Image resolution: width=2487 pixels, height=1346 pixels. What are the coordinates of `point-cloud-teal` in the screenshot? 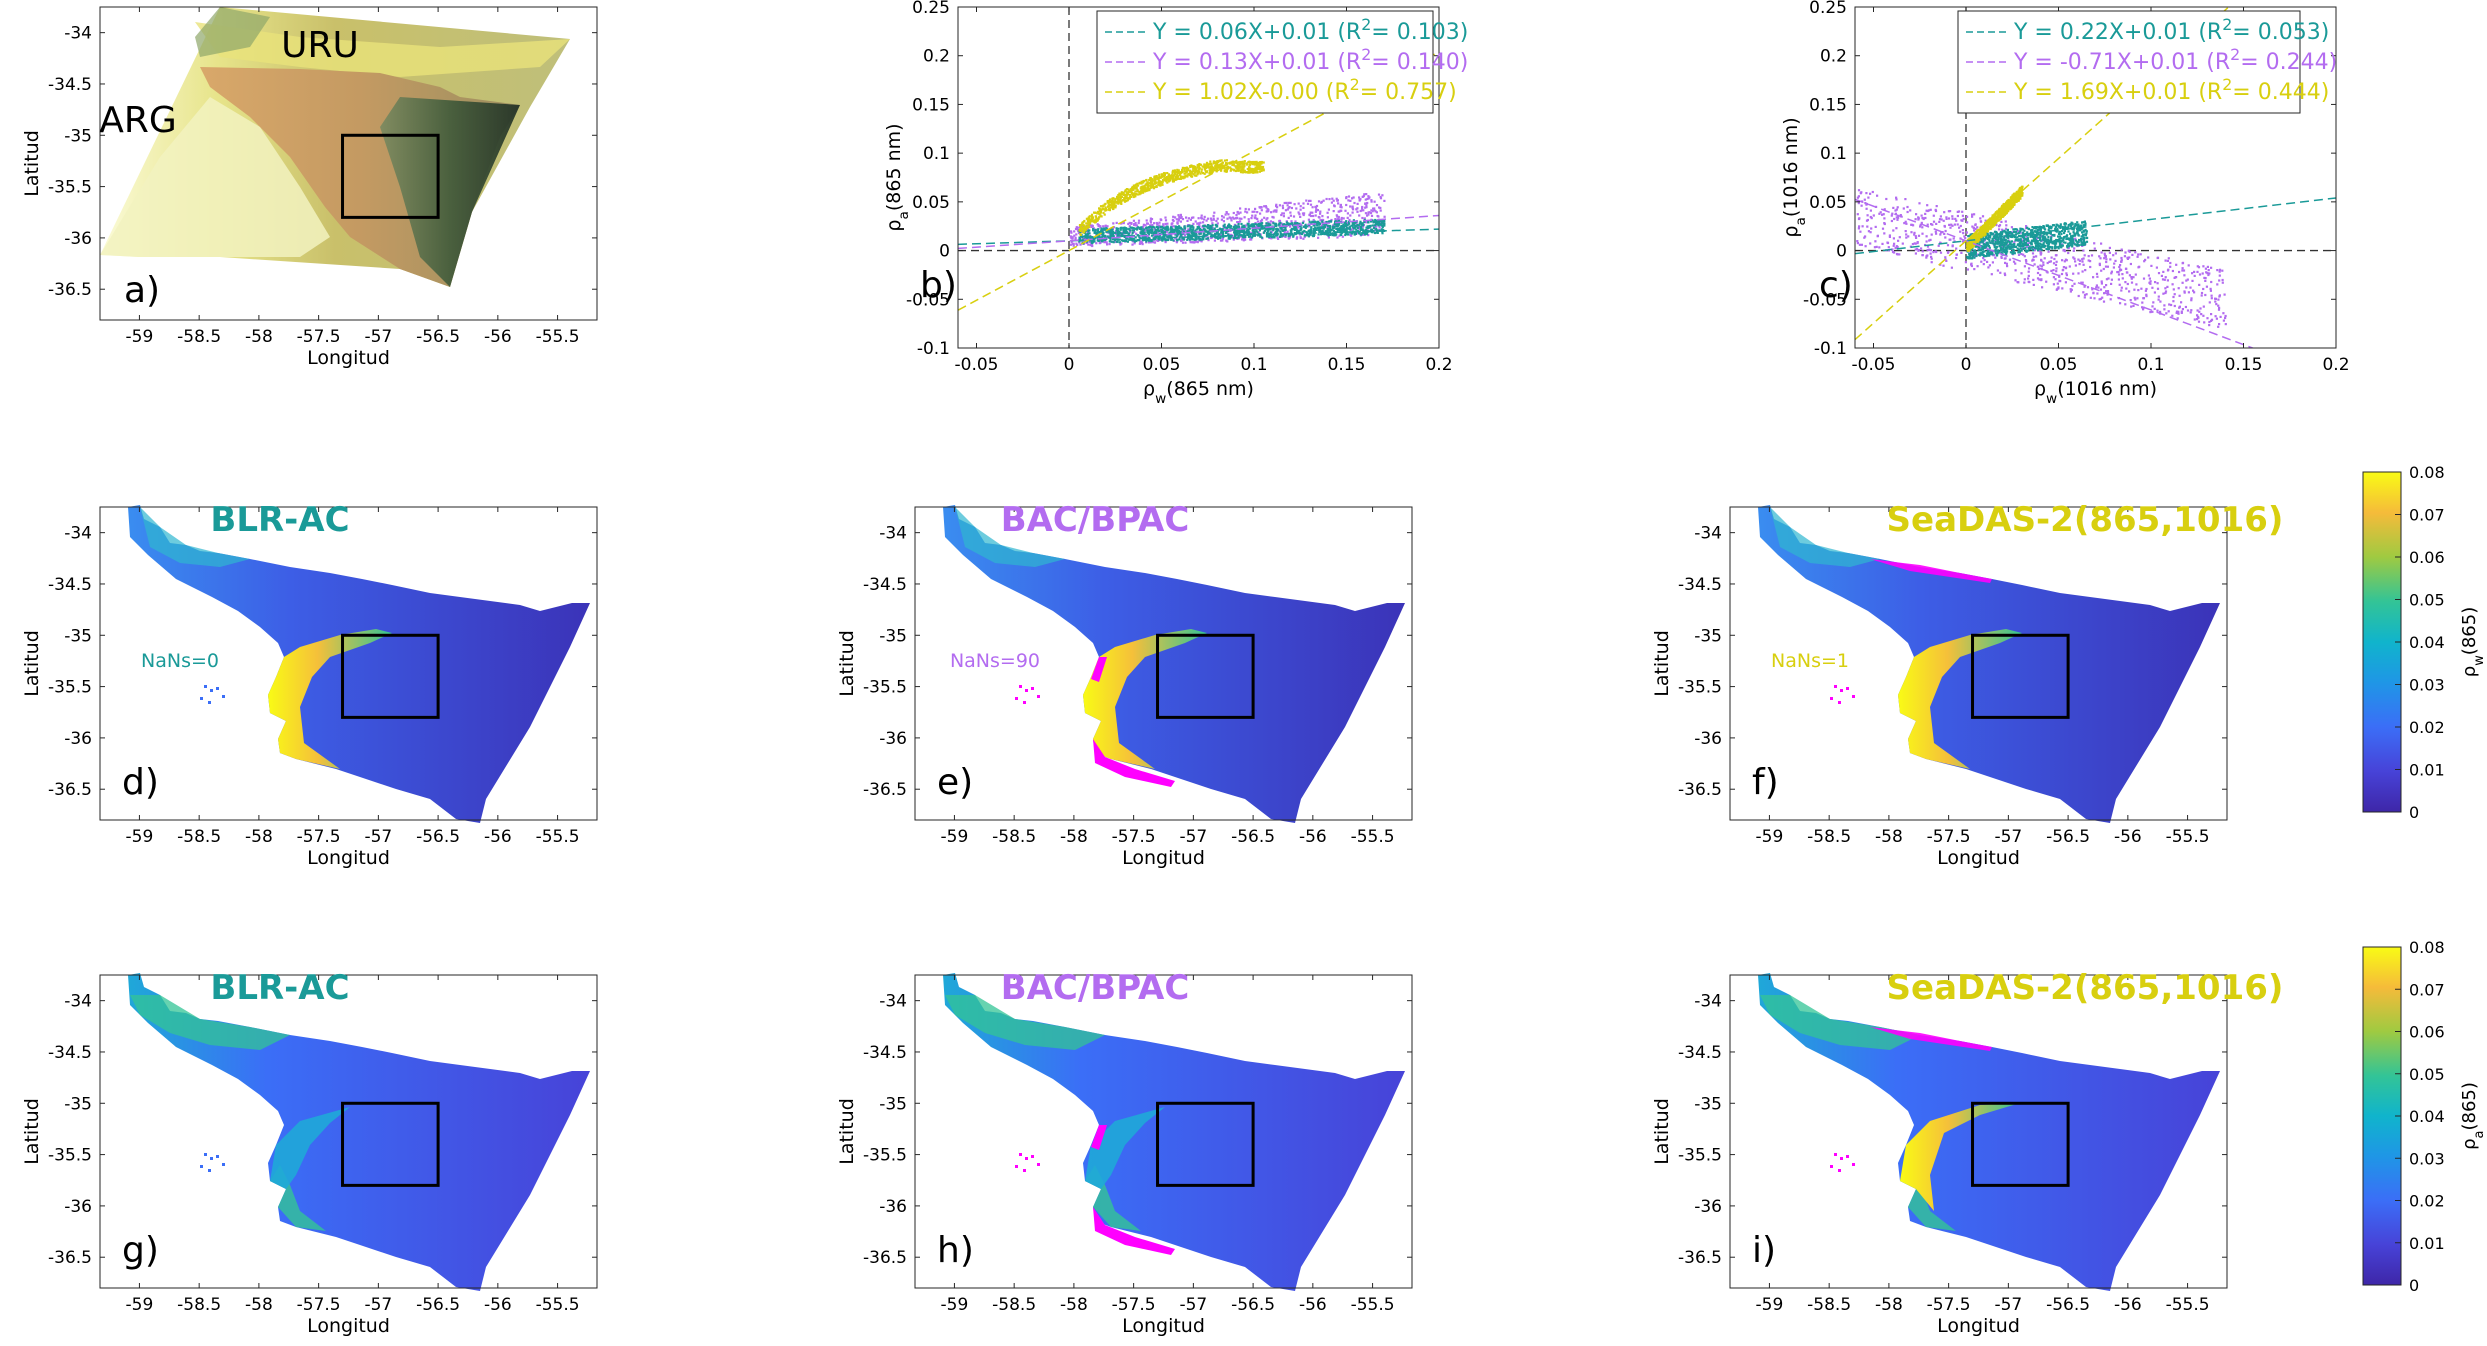 It's located at (2027, 240).